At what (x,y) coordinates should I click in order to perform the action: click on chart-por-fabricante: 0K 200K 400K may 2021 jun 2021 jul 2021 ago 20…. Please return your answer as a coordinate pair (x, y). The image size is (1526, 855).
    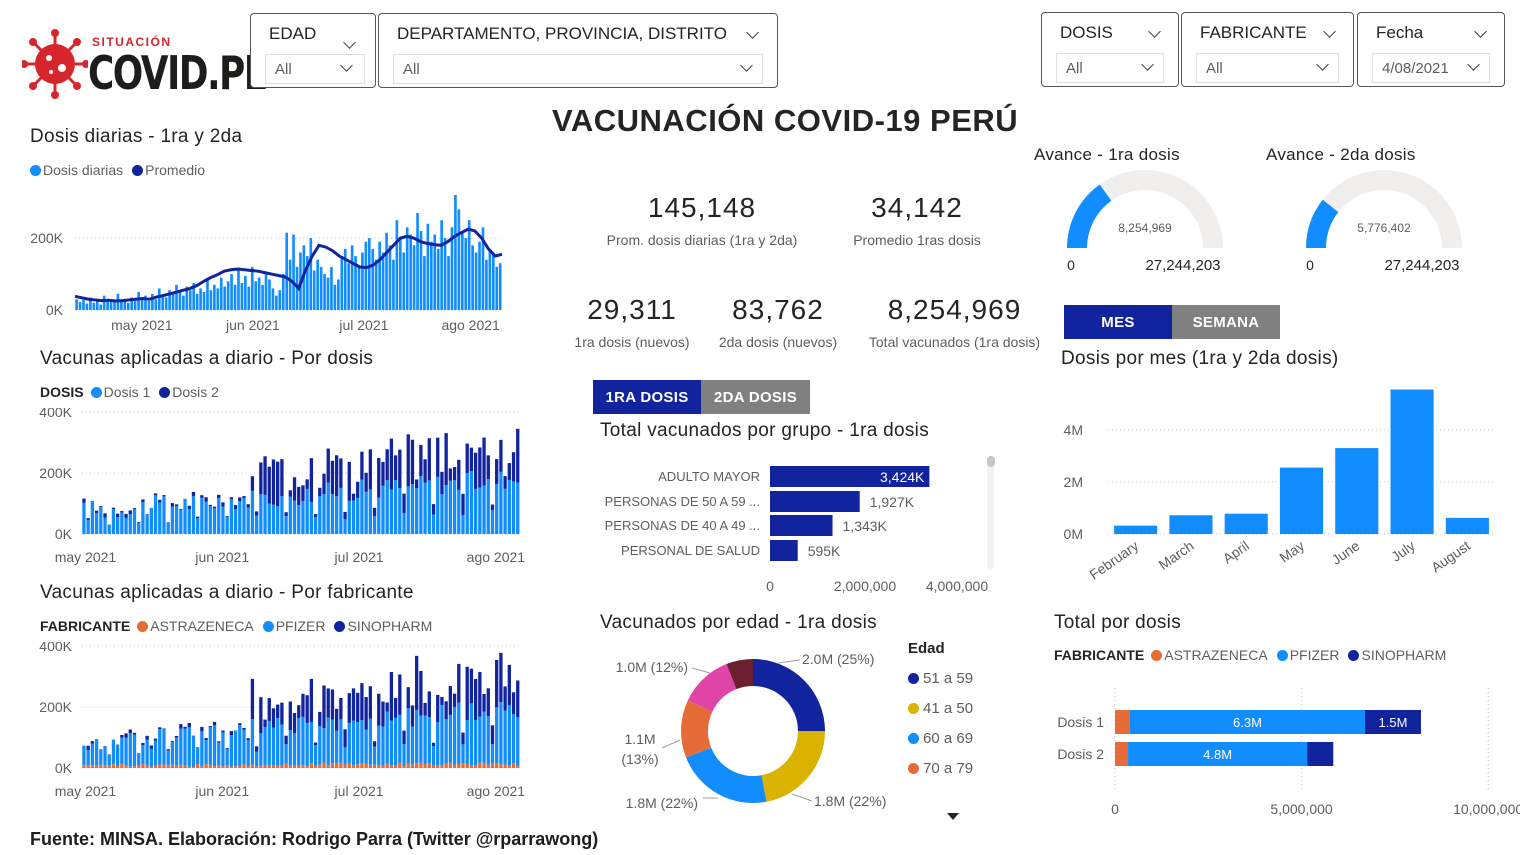
    Looking at the image, I should click on (277, 724).